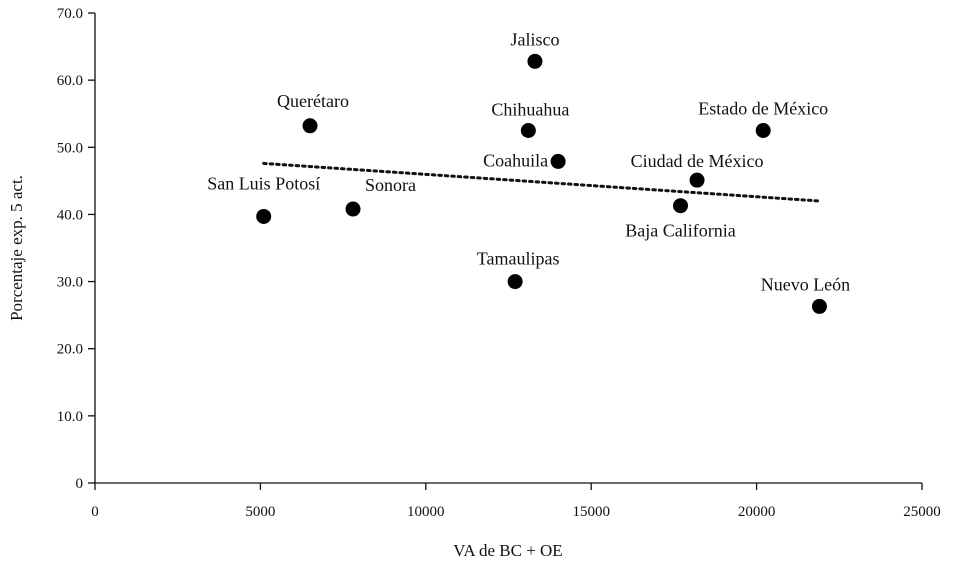 Image resolution: width=953 pixels, height=563 pixels. I want to click on point-label: Jalisco, so click(534, 39).